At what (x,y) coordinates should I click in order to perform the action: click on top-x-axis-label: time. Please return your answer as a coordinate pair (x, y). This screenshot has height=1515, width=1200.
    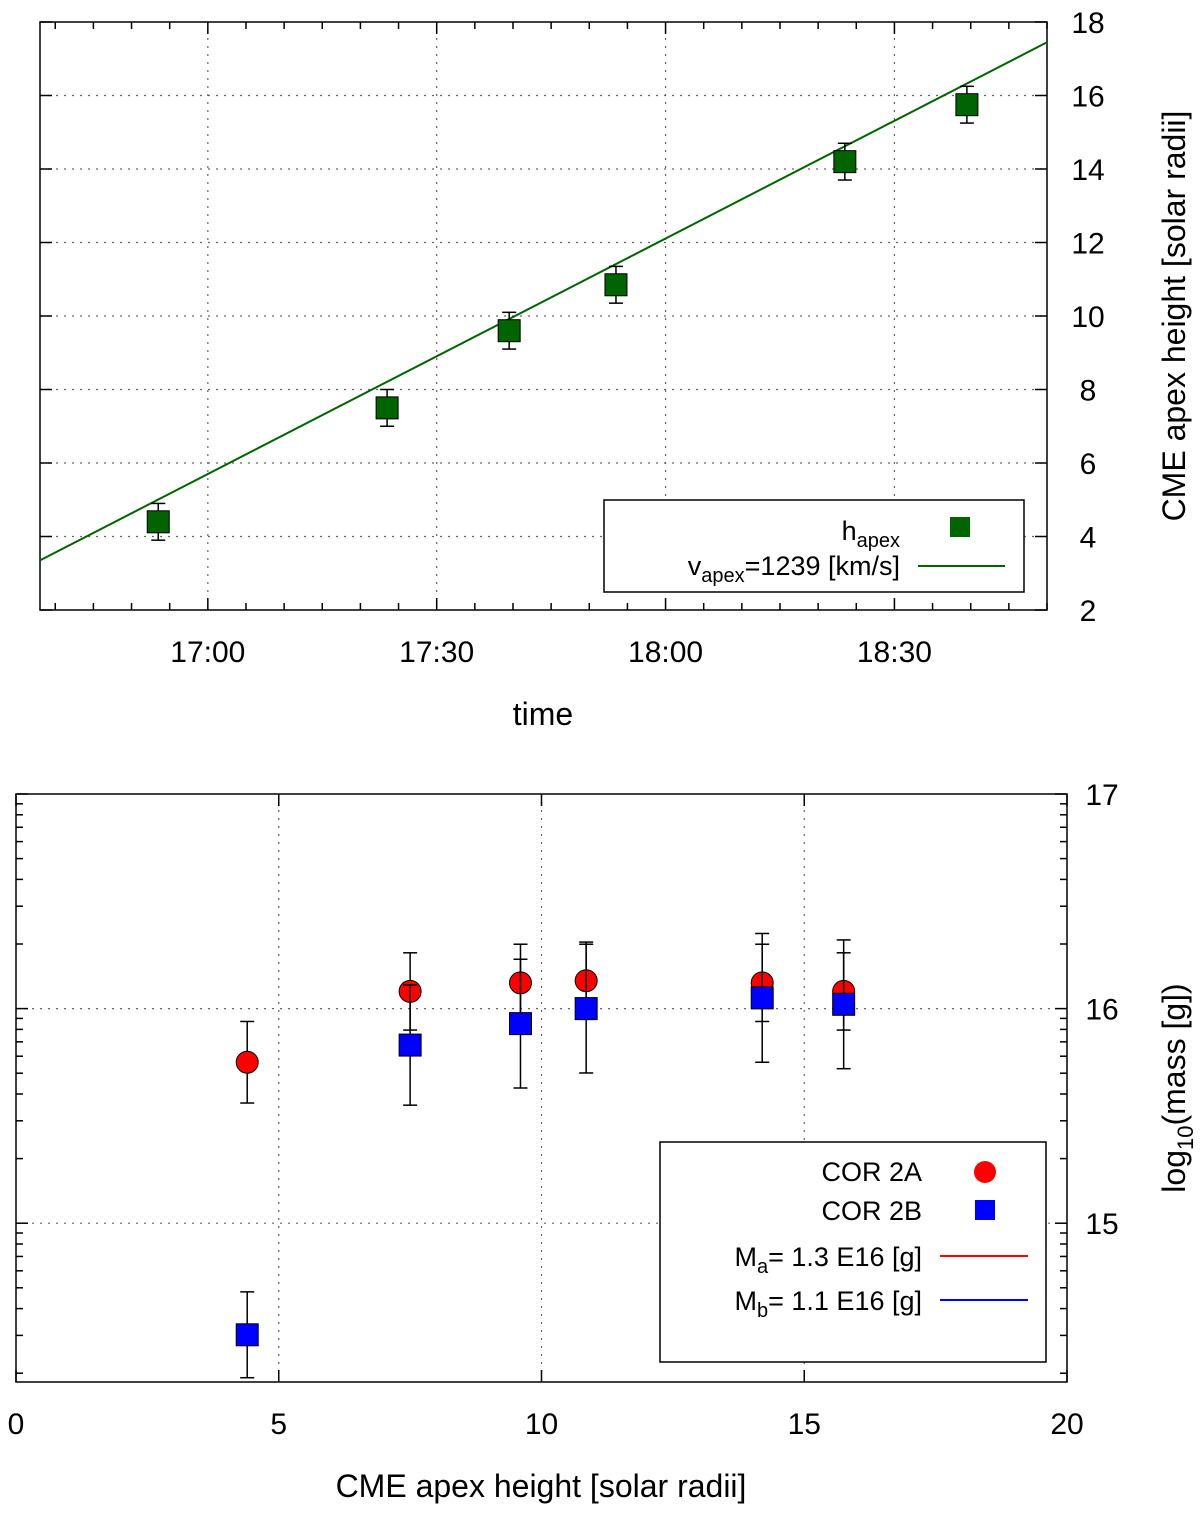
    Looking at the image, I should click on (543, 714).